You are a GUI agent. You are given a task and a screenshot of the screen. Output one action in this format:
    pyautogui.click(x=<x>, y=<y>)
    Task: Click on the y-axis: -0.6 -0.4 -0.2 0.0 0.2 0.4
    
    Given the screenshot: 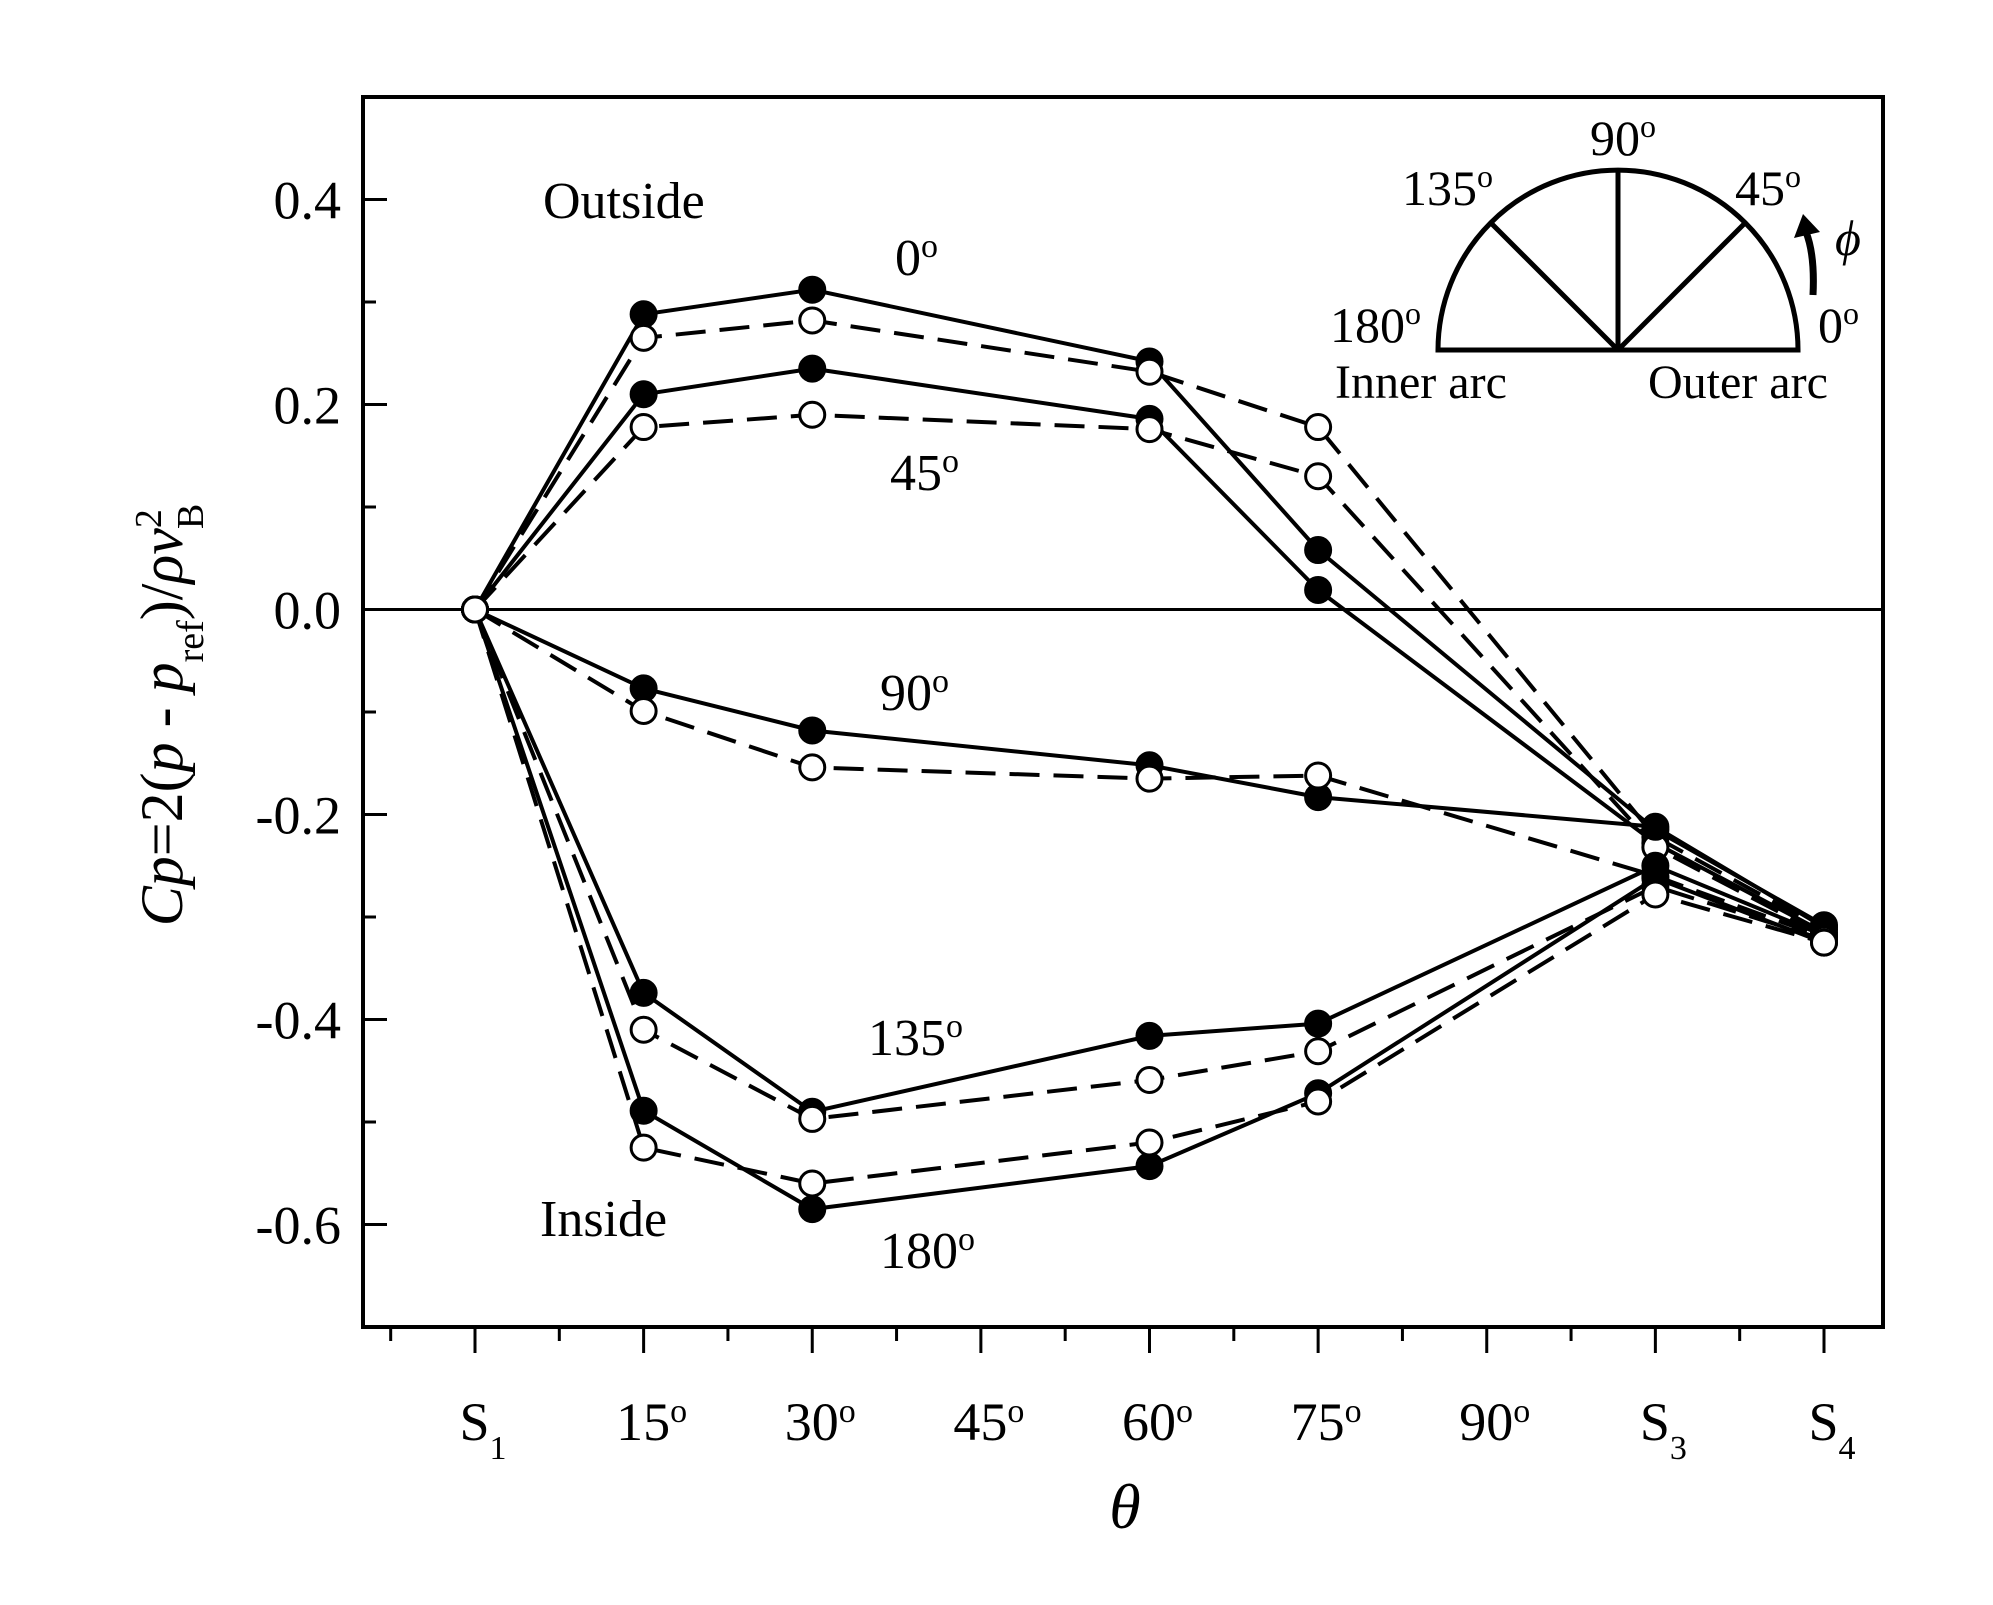 What is the action you would take?
    pyautogui.click(x=321, y=712)
    